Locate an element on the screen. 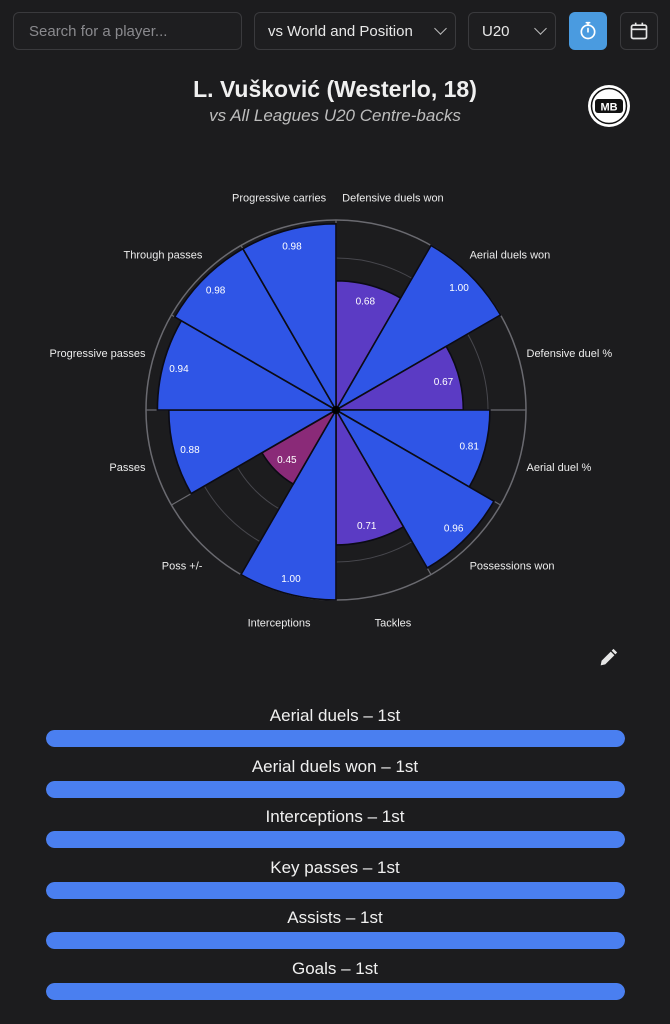  comparison-select: vs World and Position is located at coordinates (355, 31).